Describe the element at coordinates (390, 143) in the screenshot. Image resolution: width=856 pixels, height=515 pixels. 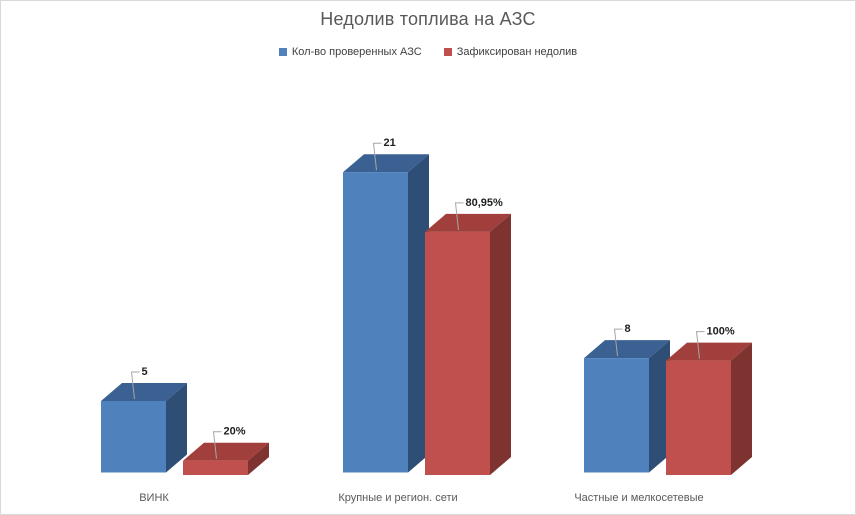
I see `data-label-checked-stations-cat2: 21` at that location.